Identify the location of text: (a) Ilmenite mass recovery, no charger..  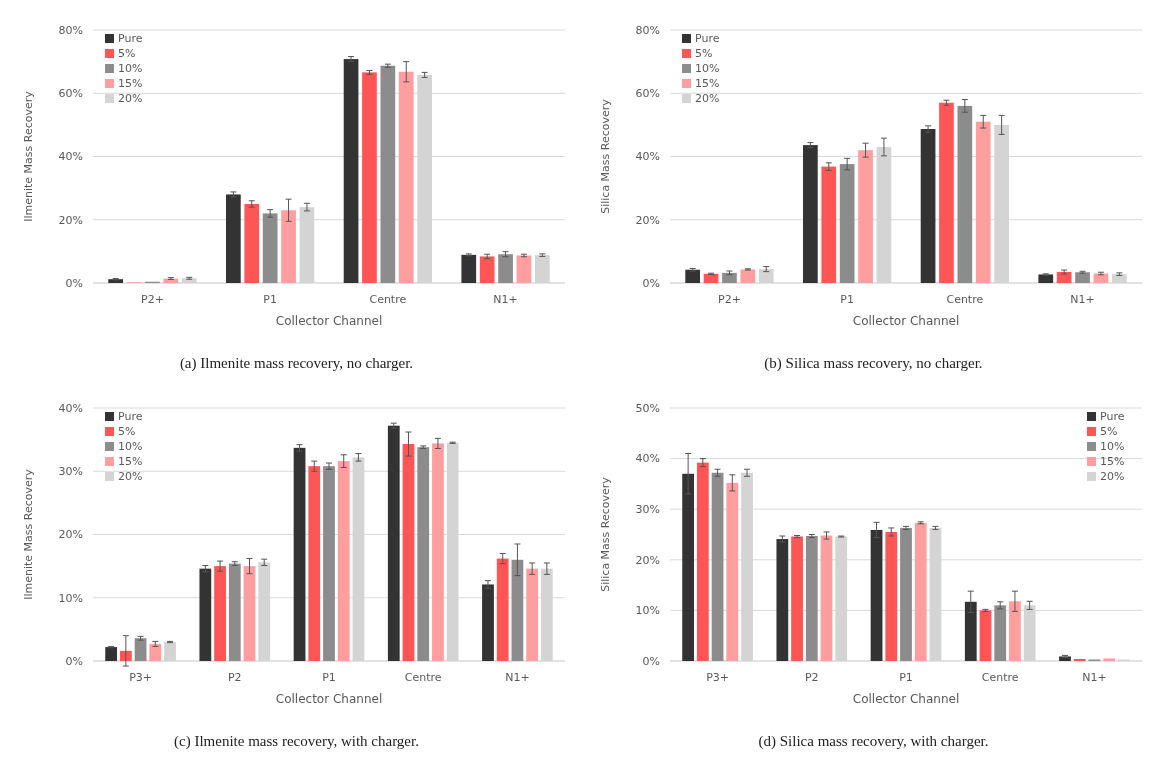
(296, 363).